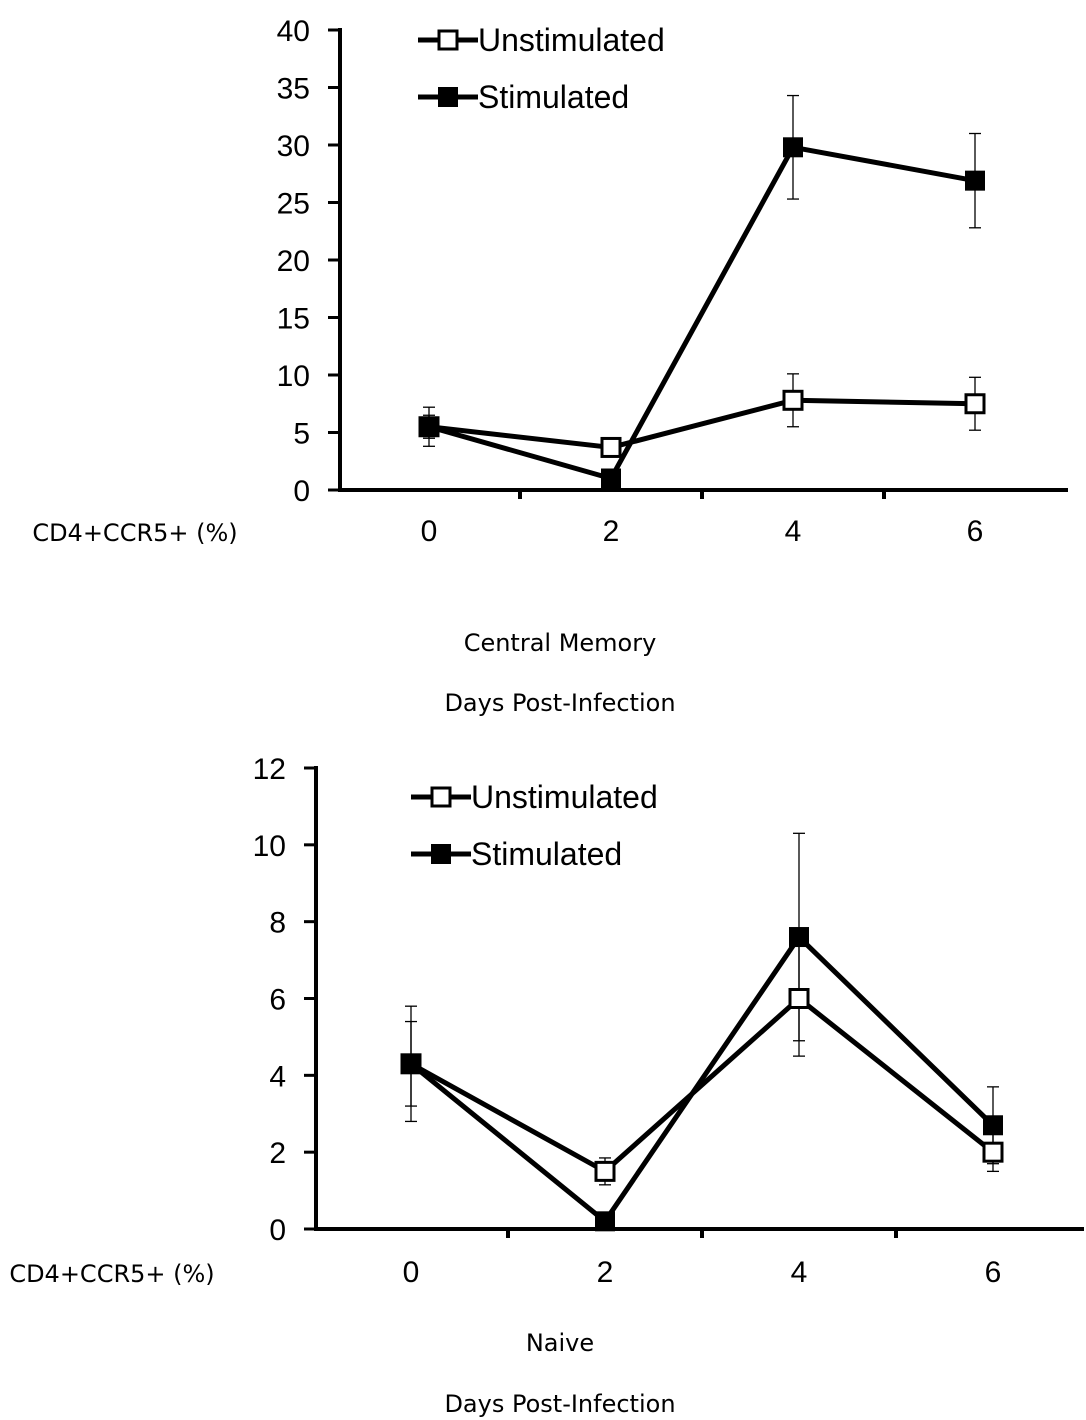 This screenshot has width=1086, height=1420. What do you see at coordinates (277, 1000) in the screenshot?
I see `y-tick-label: 6` at bounding box center [277, 1000].